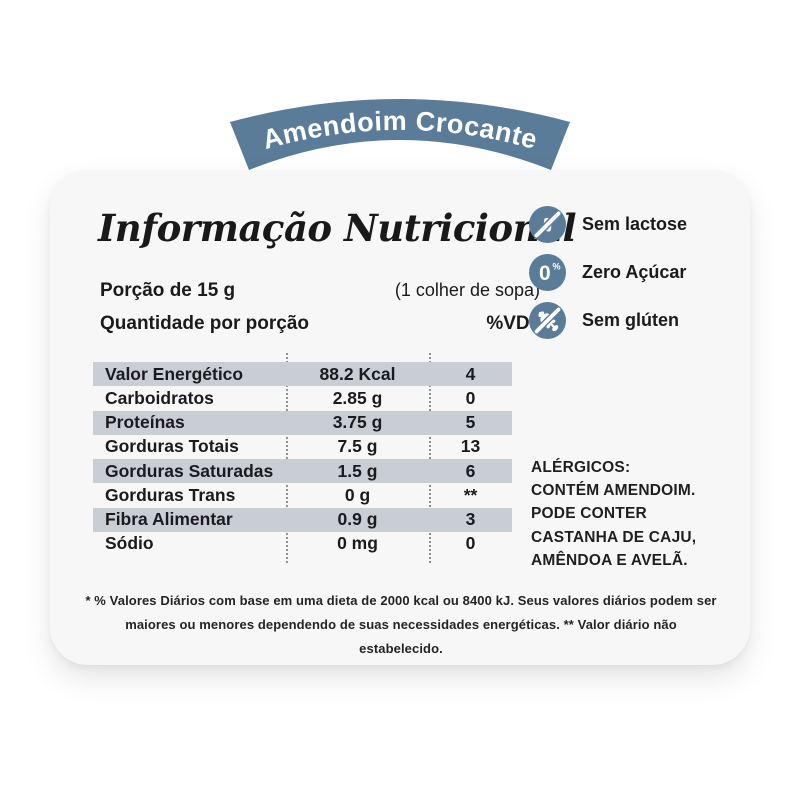 The image size is (800, 800). I want to click on nutrient-name: Proteínas, so click(145, 422).